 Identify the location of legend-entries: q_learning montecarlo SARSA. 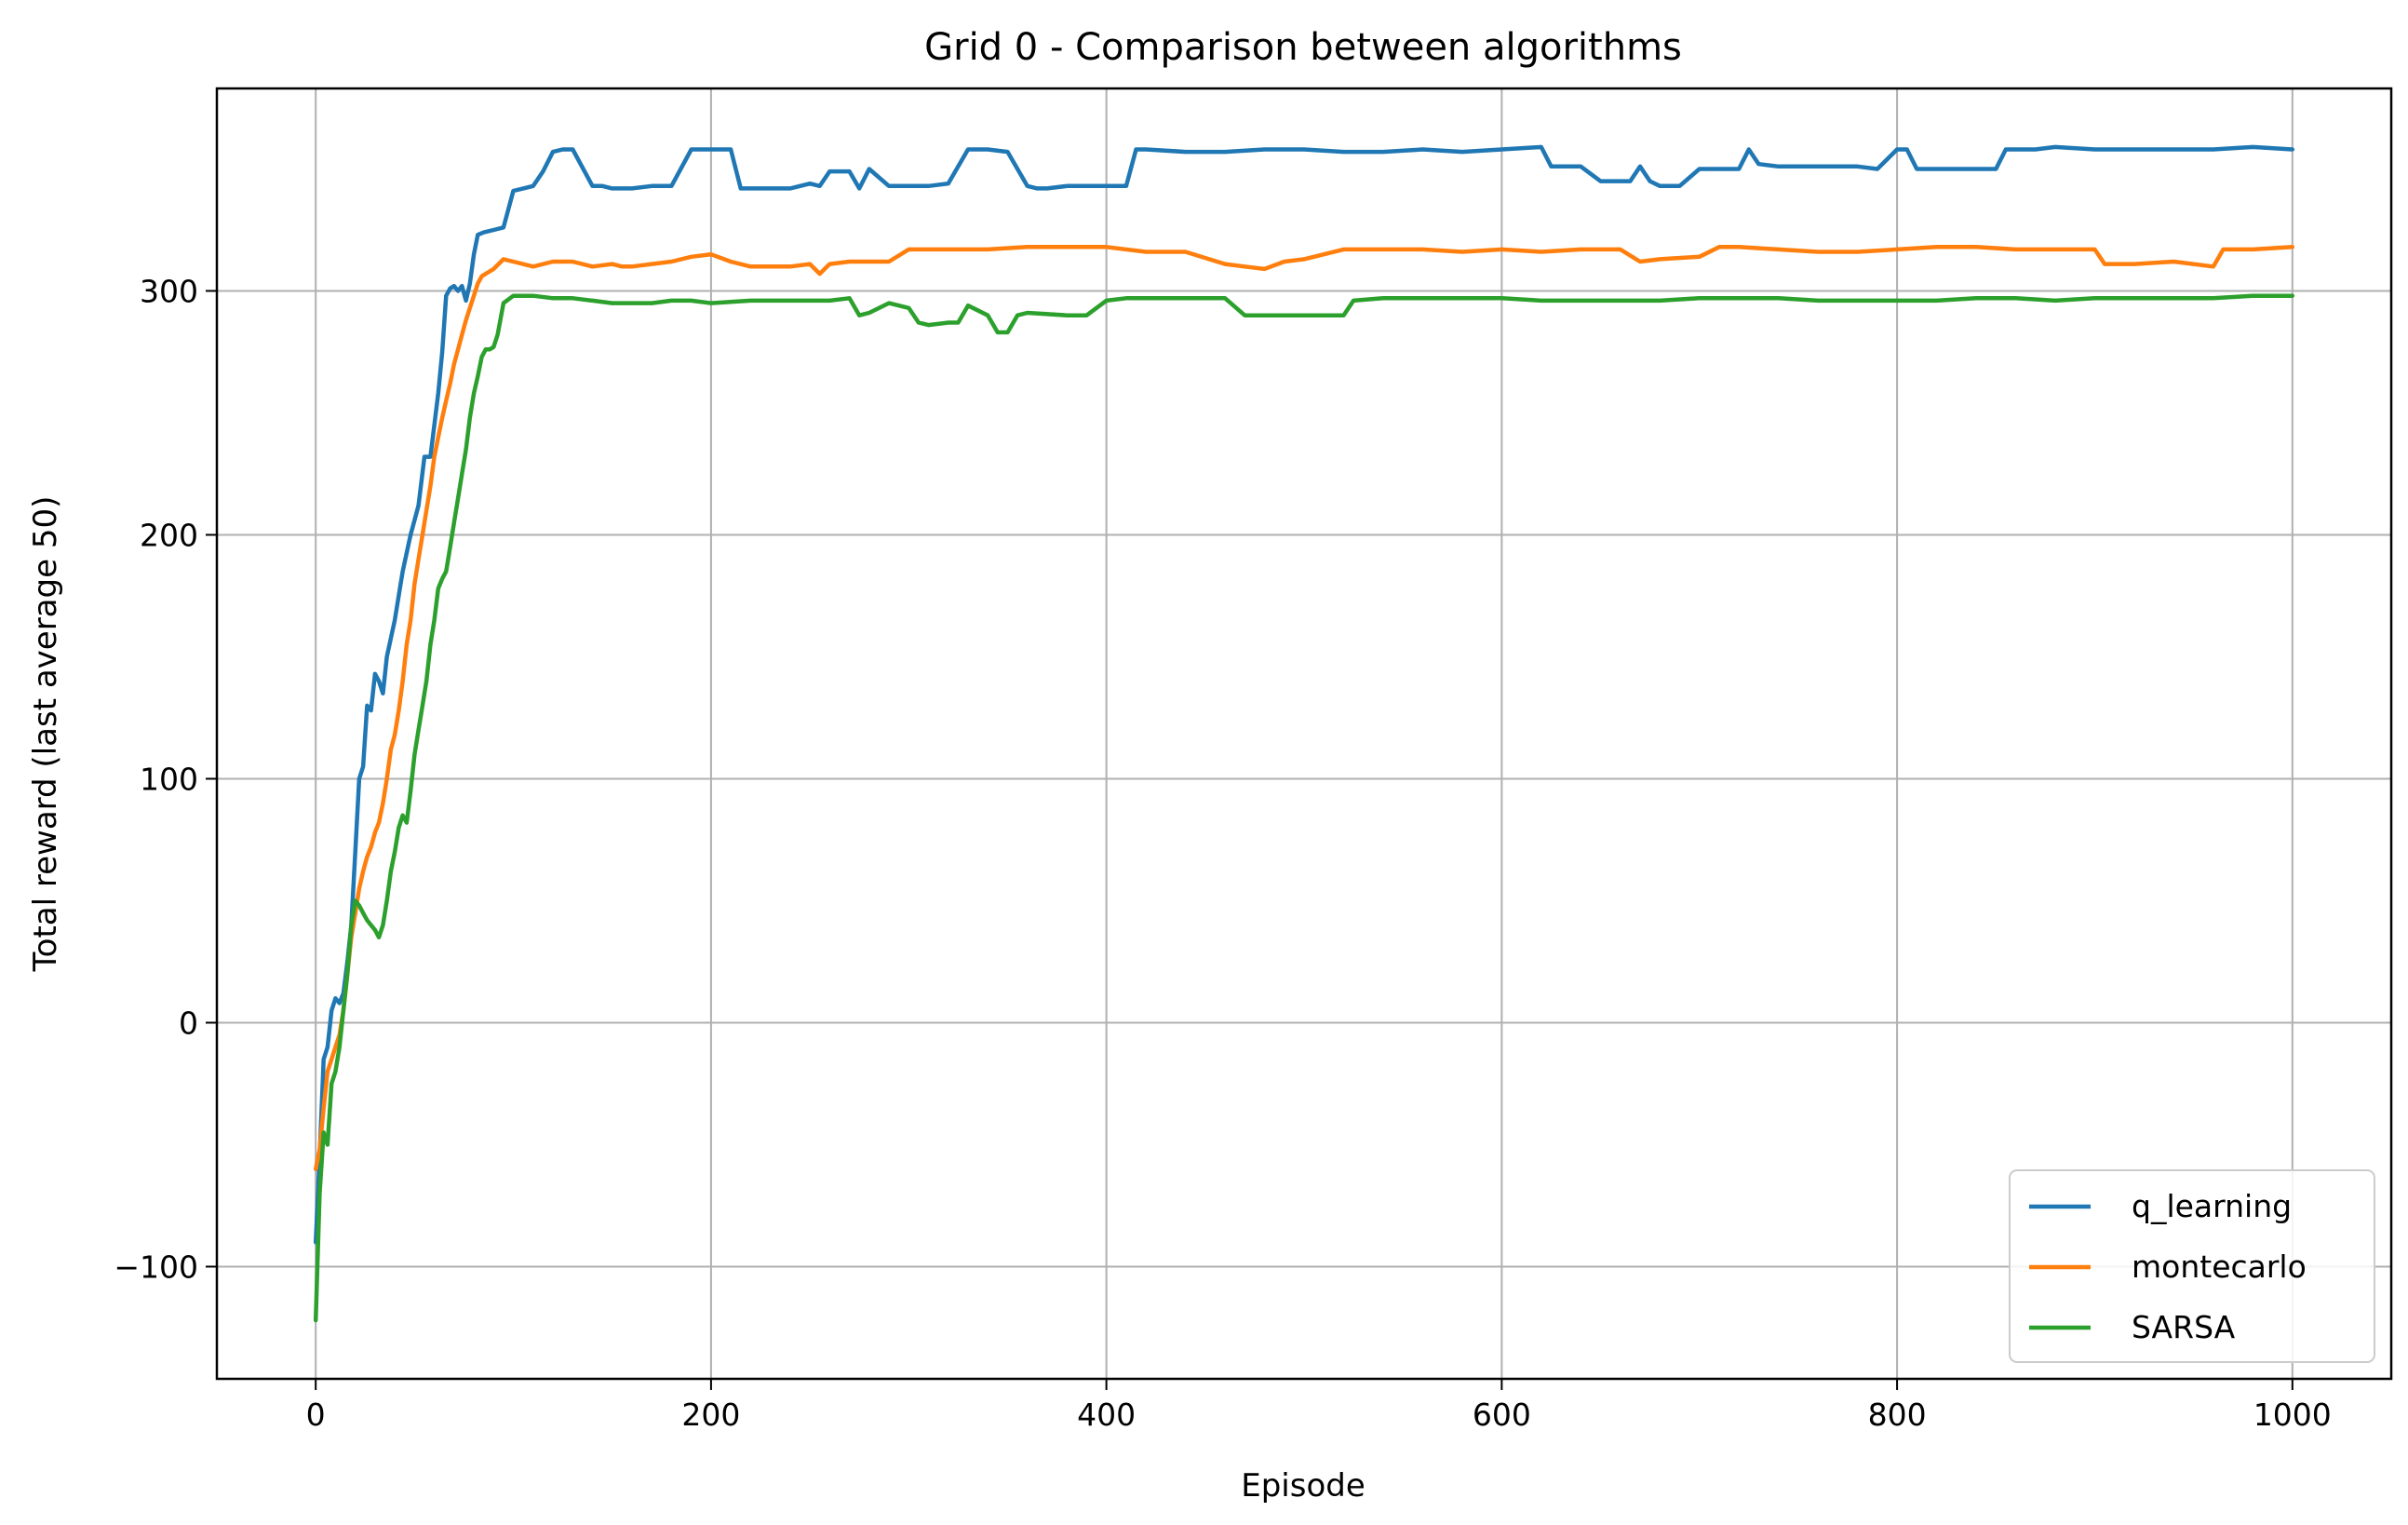
(2168, 1267).